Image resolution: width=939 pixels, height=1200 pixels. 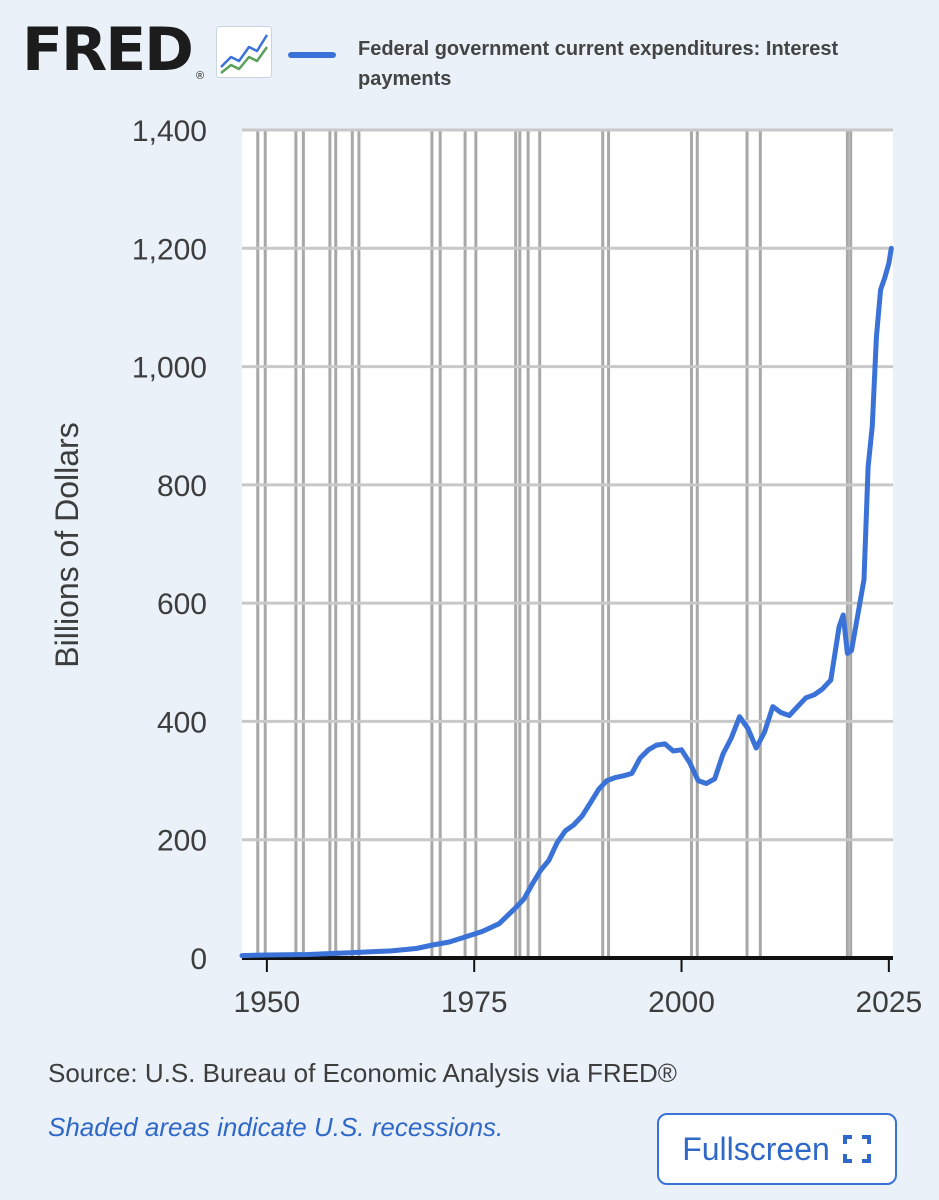 I want to click on recession-note: Shaded areas indicate U.S. recessions., so click(x=276, y=1127).